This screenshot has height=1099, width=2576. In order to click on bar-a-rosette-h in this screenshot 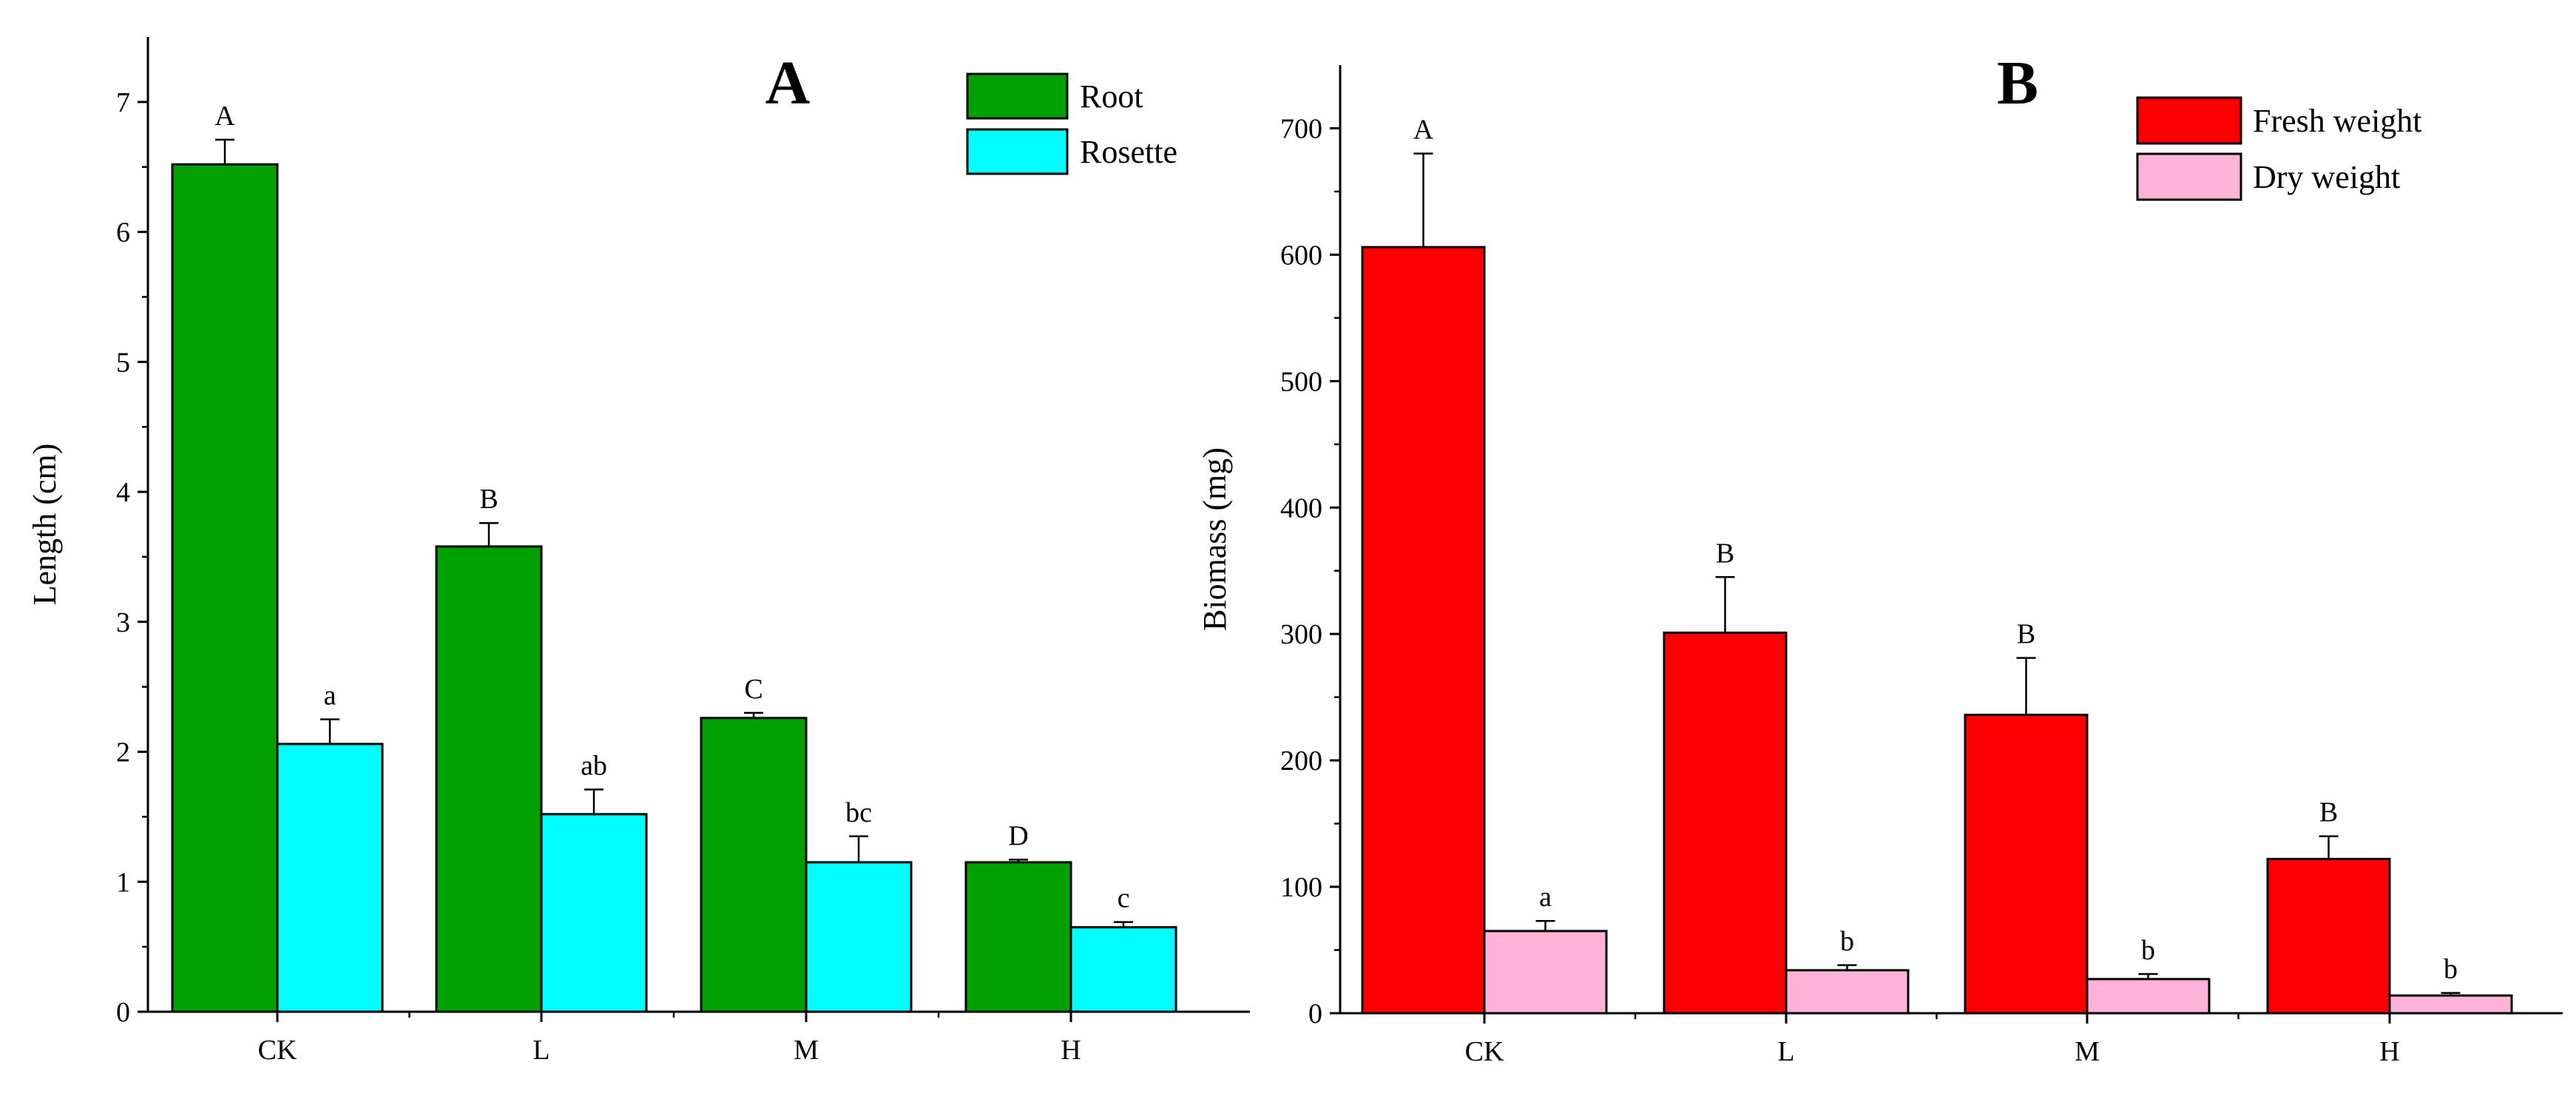, I will do `click(1123, 969)`.